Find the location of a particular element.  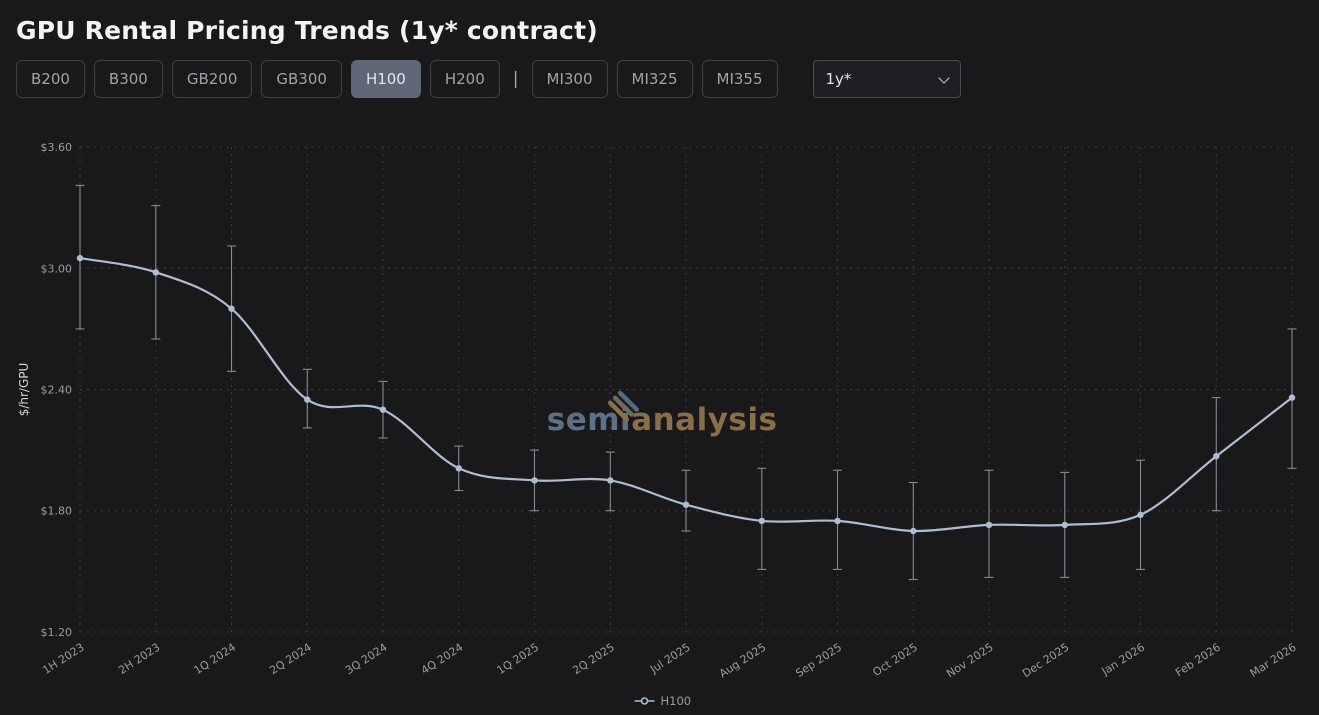

filter-button-b300: B300 is located at coordinates (128, 79).